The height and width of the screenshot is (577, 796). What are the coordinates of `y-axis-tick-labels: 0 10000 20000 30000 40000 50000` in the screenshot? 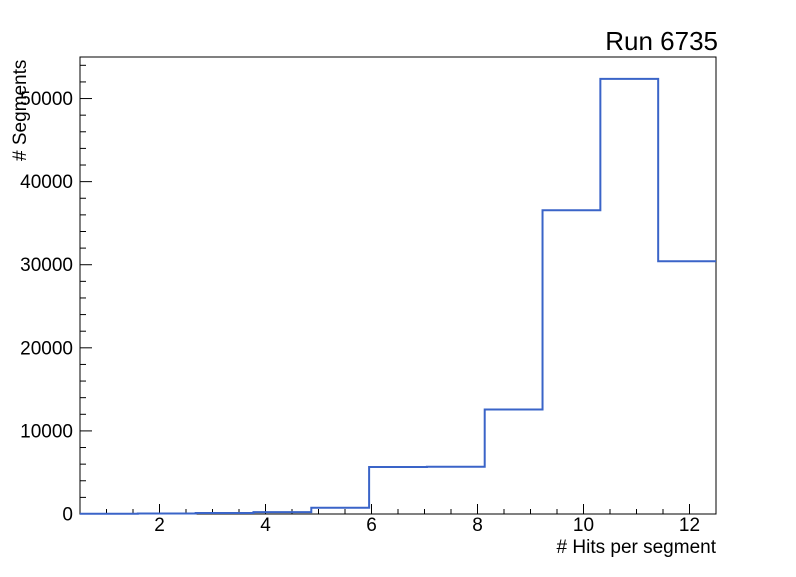 It's located at (46, 307).